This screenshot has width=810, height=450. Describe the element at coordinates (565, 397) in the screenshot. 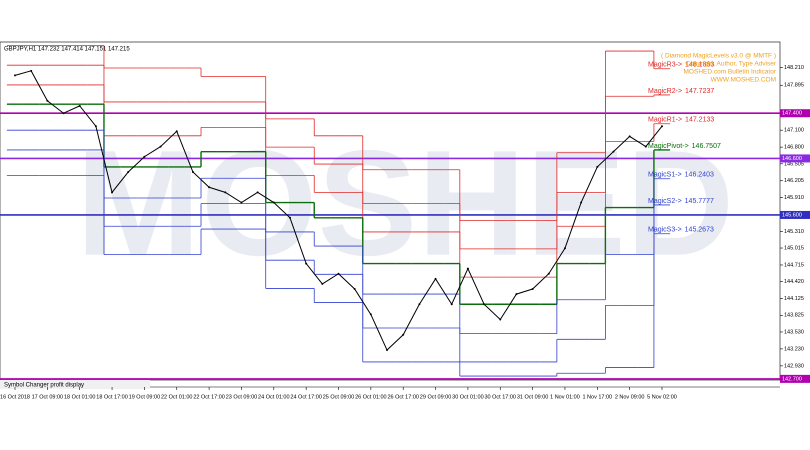

I see `x-tick-label: 1 Nov 01:00` at that location.